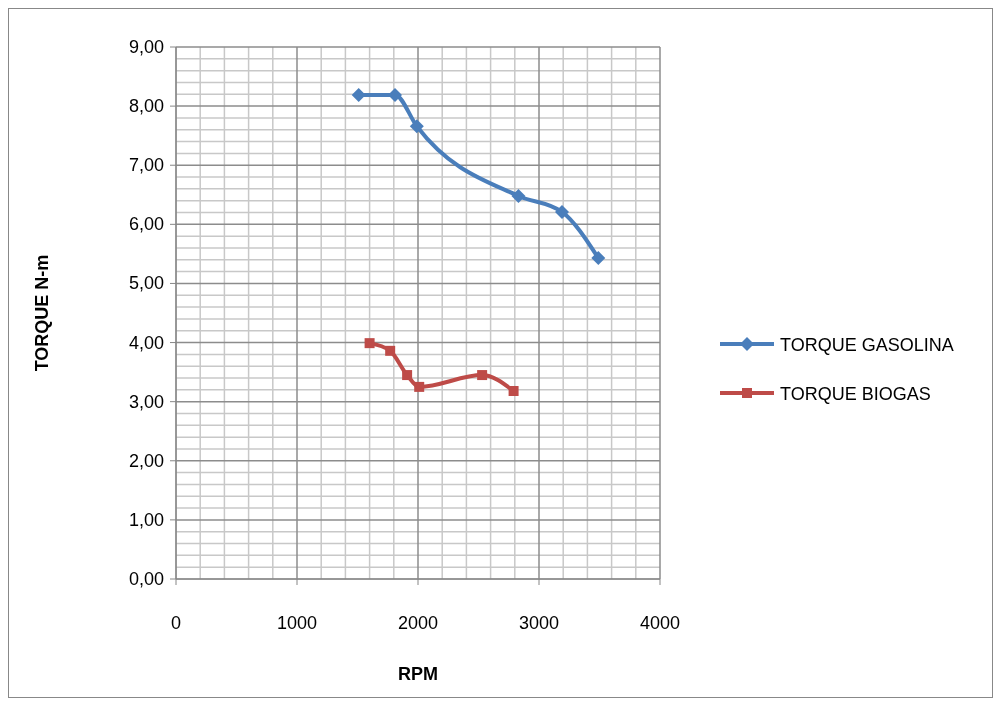 This screenshot has width=1001, height=706. Describe the element at coordinates (867, 345) in the screenshot. I see `legend-label: TORQUE GASOLINA` at that location.